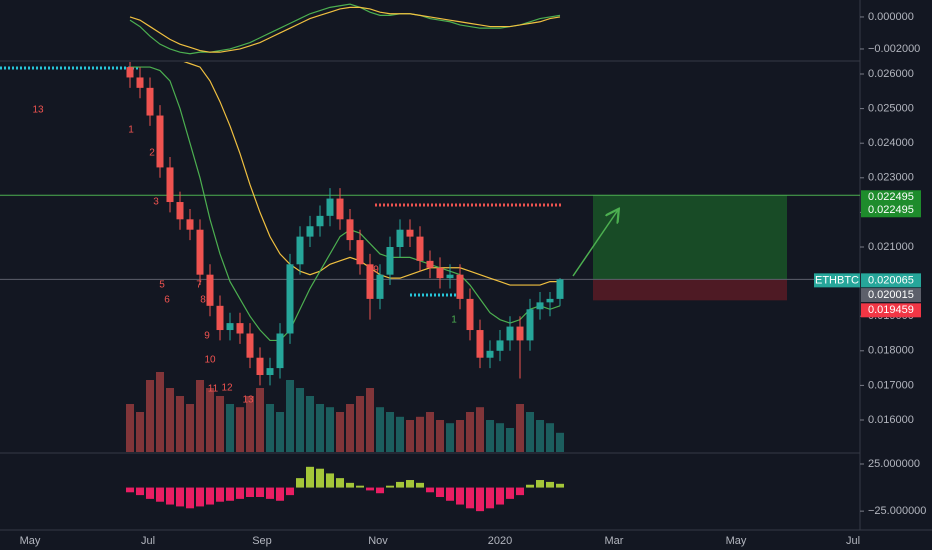  Describe the element at coordinates (894, 49) in the screenshot. I see `y-tick-label: −0.002000` at that location.